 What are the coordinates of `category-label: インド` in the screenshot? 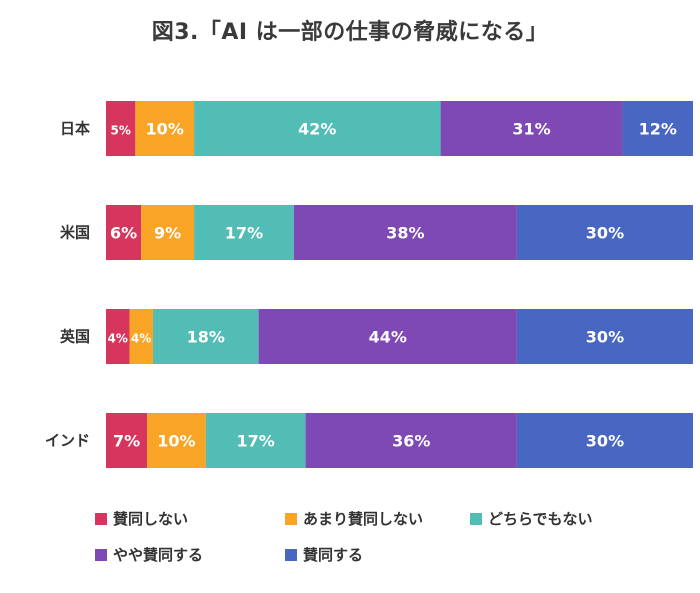 It's located at (67, 441).